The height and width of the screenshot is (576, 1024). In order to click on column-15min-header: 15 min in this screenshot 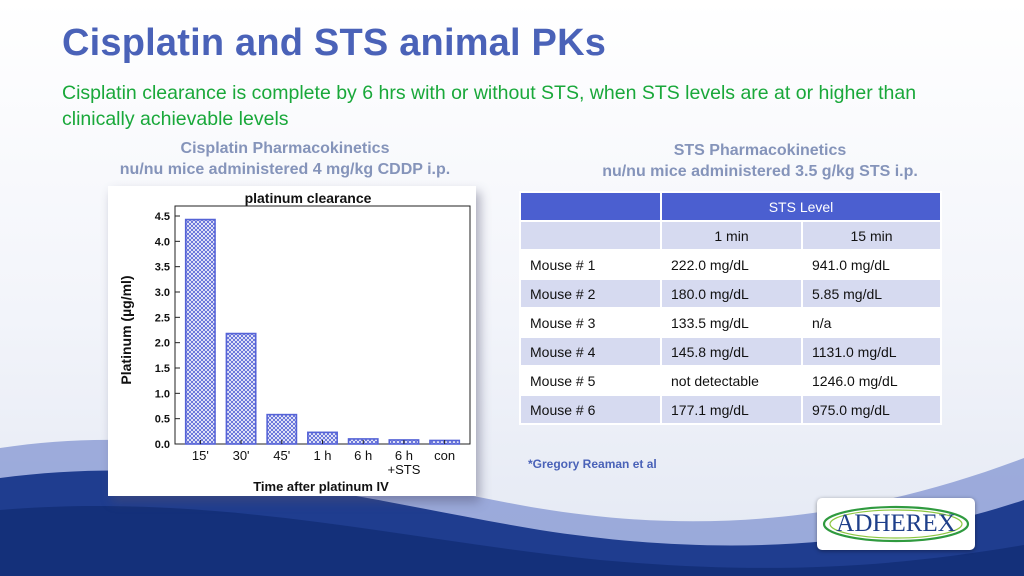, I will do `click(871, 235)`.